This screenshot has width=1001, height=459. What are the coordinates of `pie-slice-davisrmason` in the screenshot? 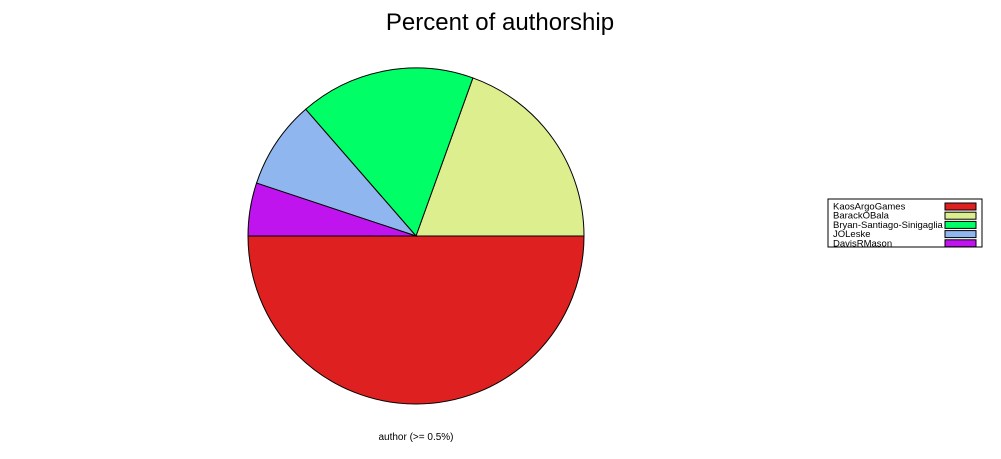 It's located at (332, 209).